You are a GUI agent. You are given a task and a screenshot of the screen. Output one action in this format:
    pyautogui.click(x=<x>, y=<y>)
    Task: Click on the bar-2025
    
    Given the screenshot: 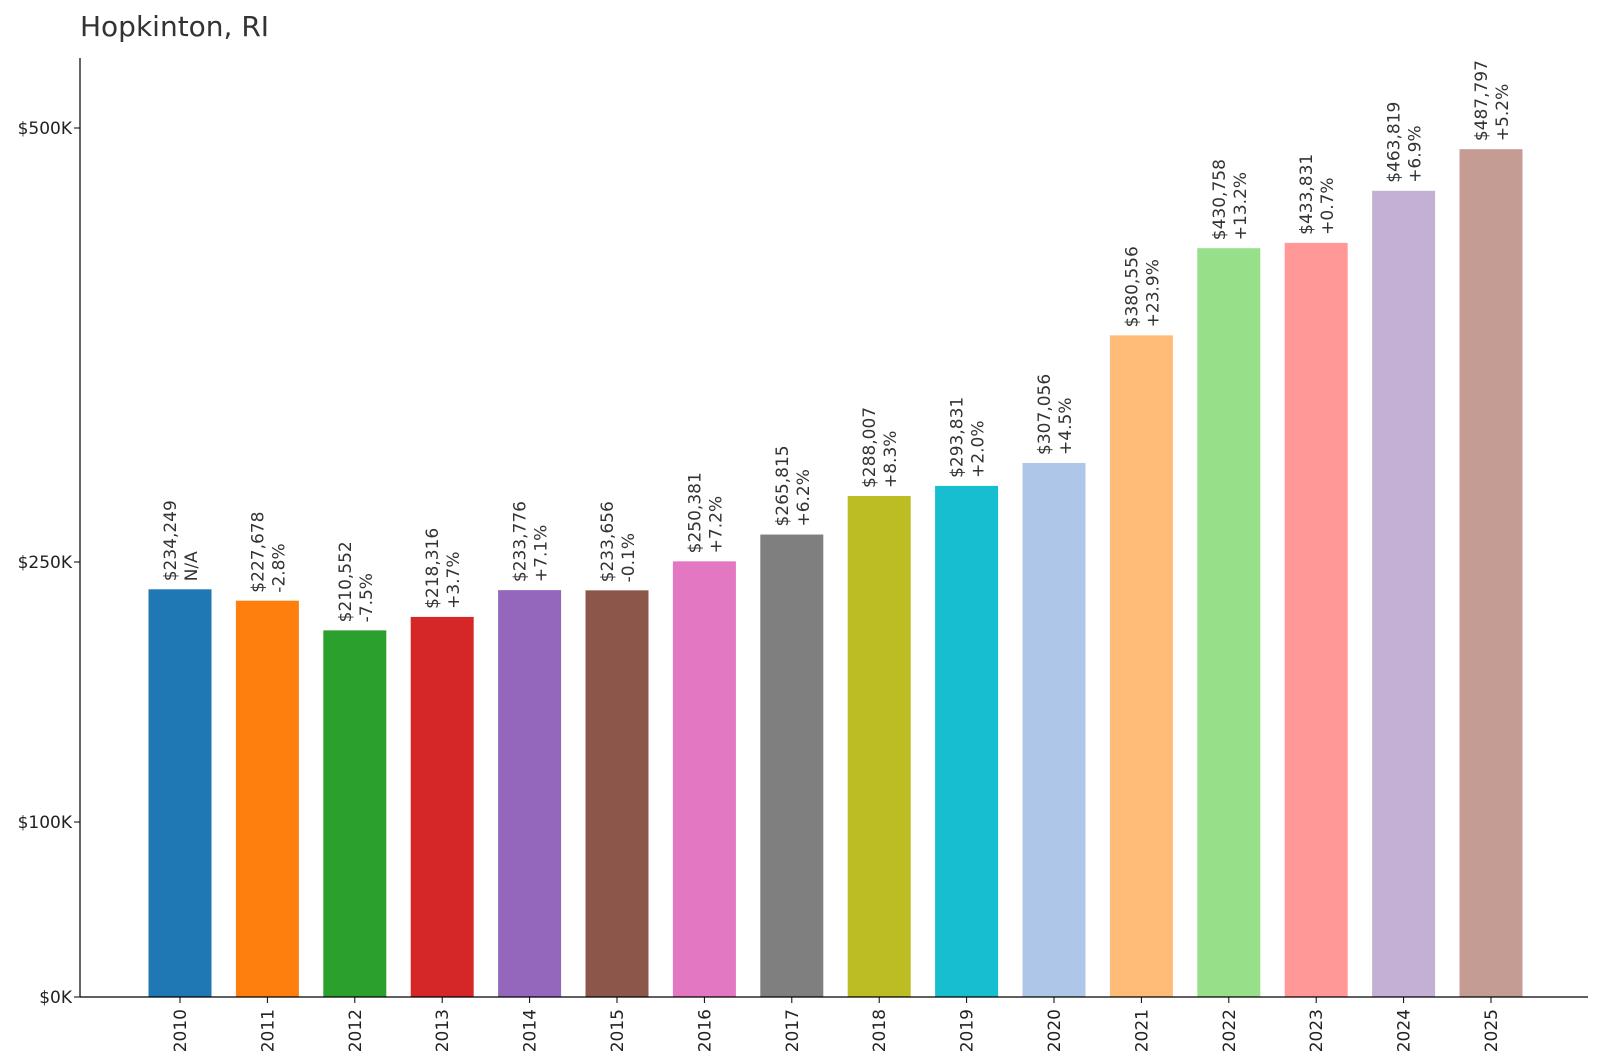 What is the action you would take?
    pyautogui.click(x=1491, y=573)
    